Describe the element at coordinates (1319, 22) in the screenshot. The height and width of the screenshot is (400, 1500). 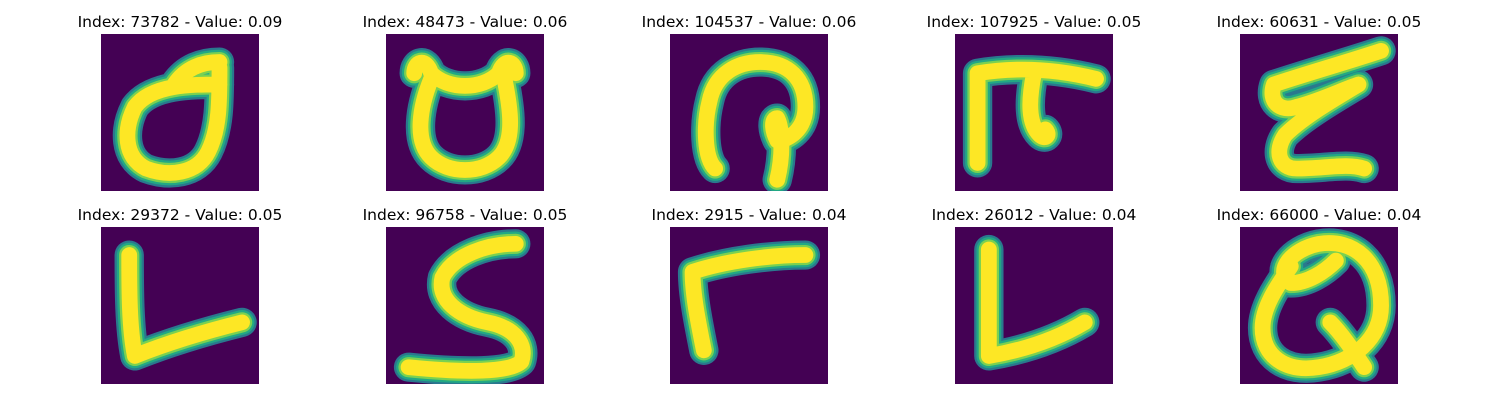
I see `panel-title: Index: 60631 - Value: 0.05` at that location.